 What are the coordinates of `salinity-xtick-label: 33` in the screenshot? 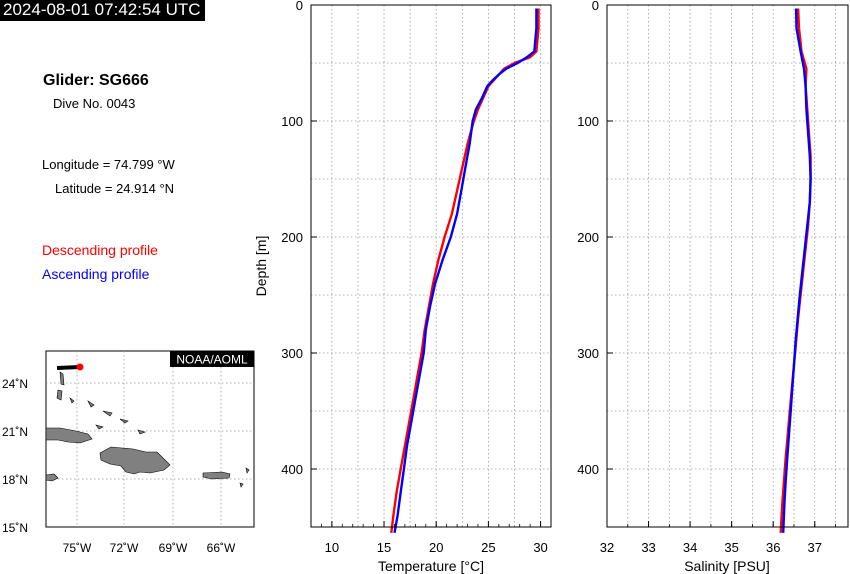 It's located at (648, 547).